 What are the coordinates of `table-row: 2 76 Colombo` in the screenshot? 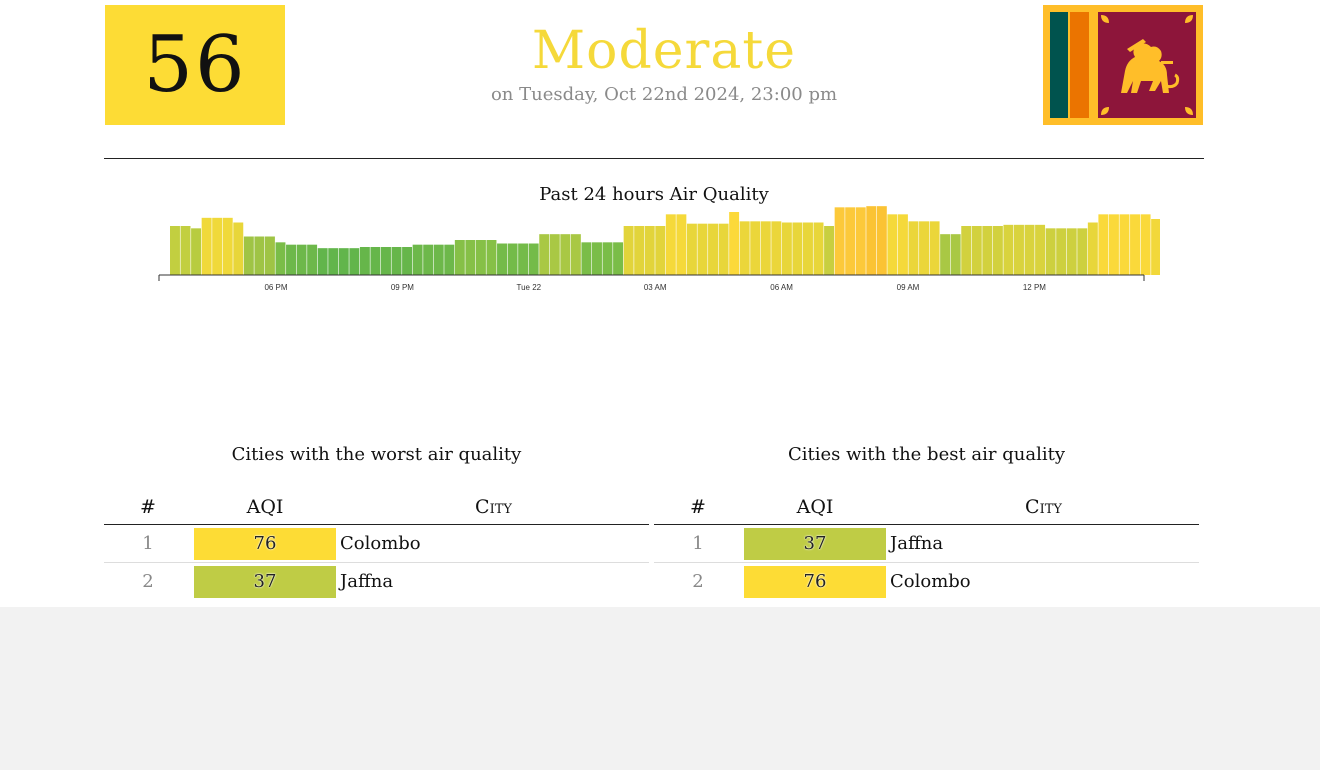 It's located at (926, 582).